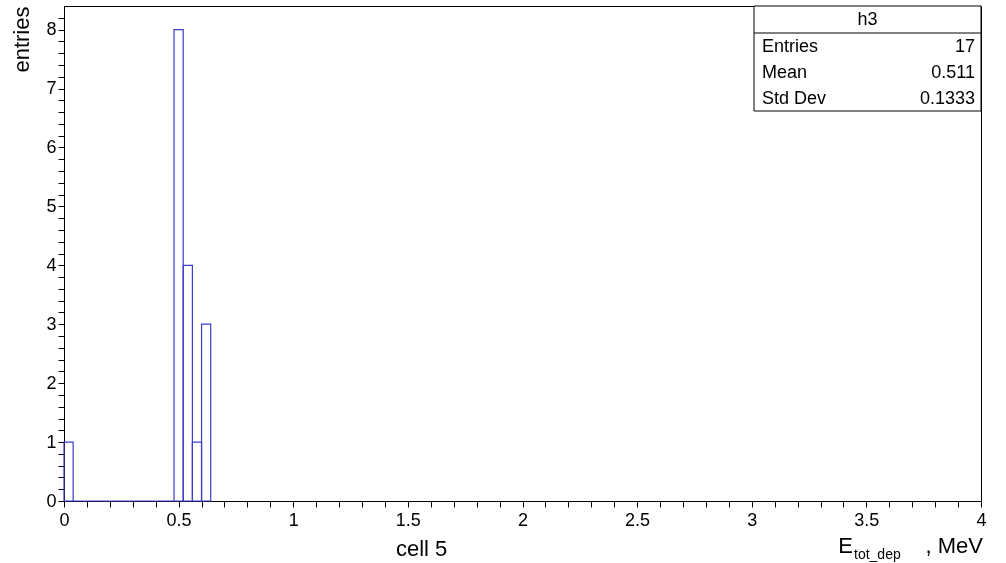  Describe the element at coordinates (51, 88) in the screenshot. I see `y-tick-label: 7` at that location.